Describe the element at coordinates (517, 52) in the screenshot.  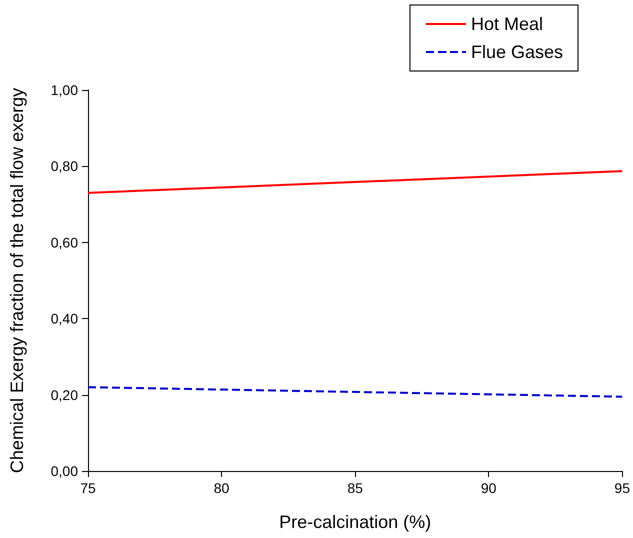
I see `legend-label: Flue Gases` at that location.